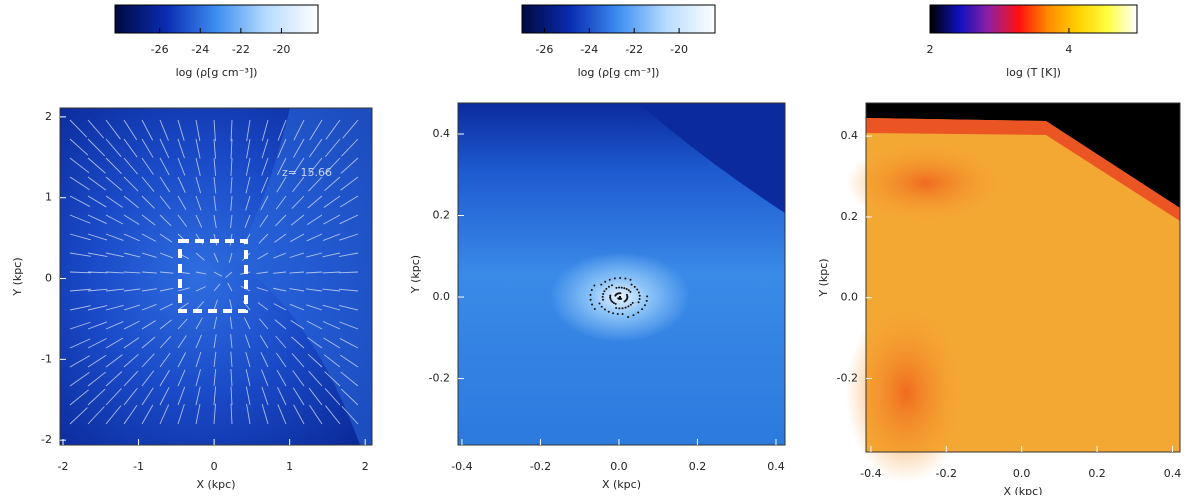 The image size is (1190, 499). I want to click on x-tick-label: 2, so click(365, 466).